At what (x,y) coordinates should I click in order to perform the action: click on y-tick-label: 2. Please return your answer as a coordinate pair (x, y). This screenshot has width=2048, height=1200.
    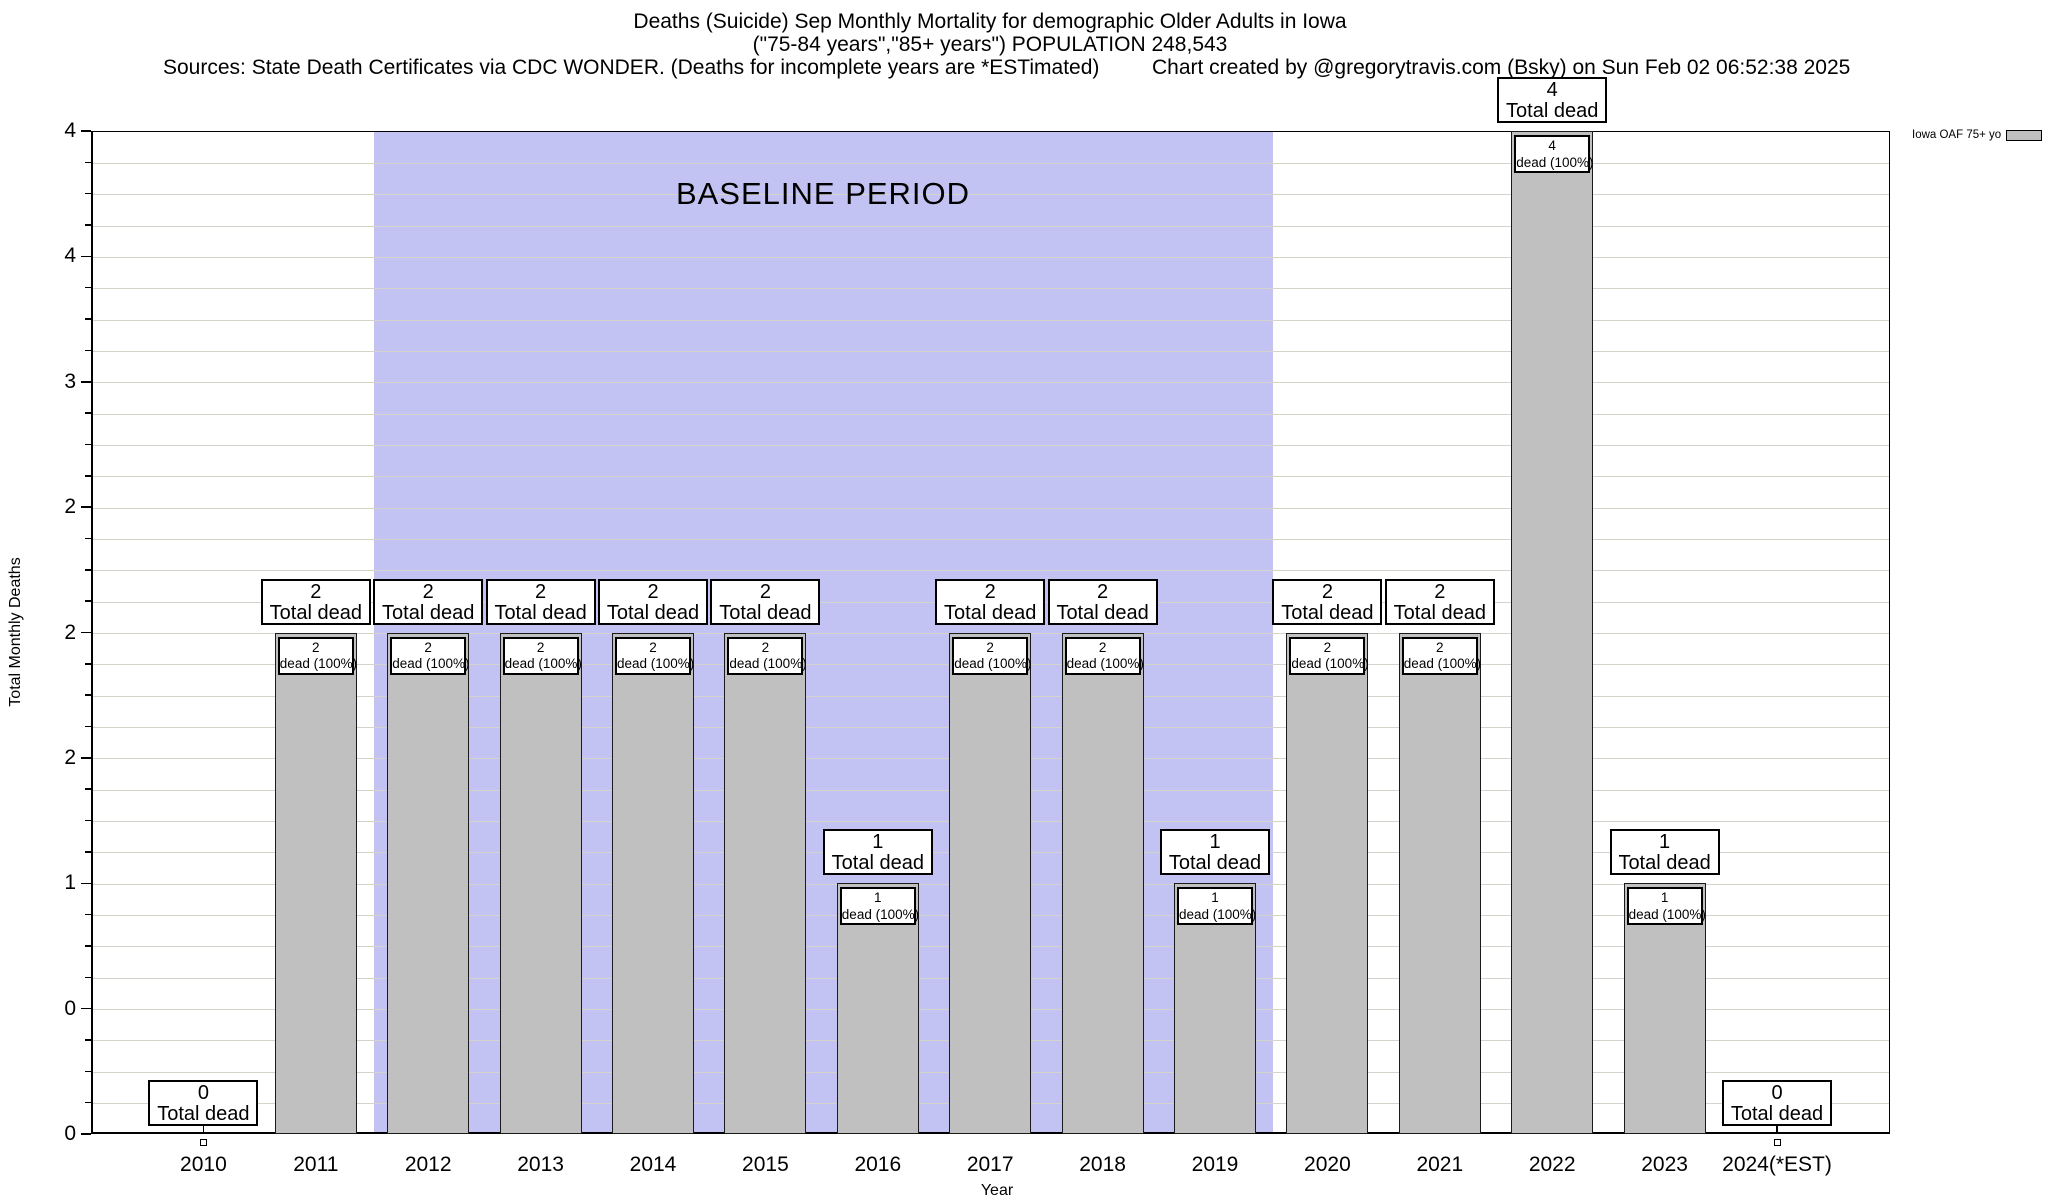
    Looking at the image, I should click on (70, 632).